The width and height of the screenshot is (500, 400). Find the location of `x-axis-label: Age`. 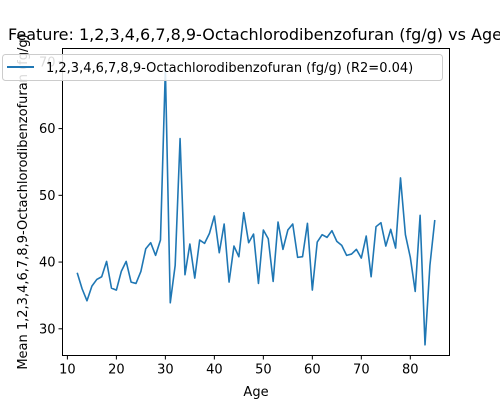

x-axis-label: Age is located at coordinates (255, 392).